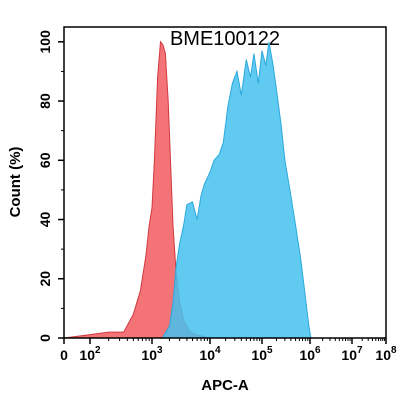 This screenshot has height=402, width=400. What do you see at coordinates (45, 160) in the screenshot?
I see `y-tick-label-3: 60` at bounding box center [45, 160].